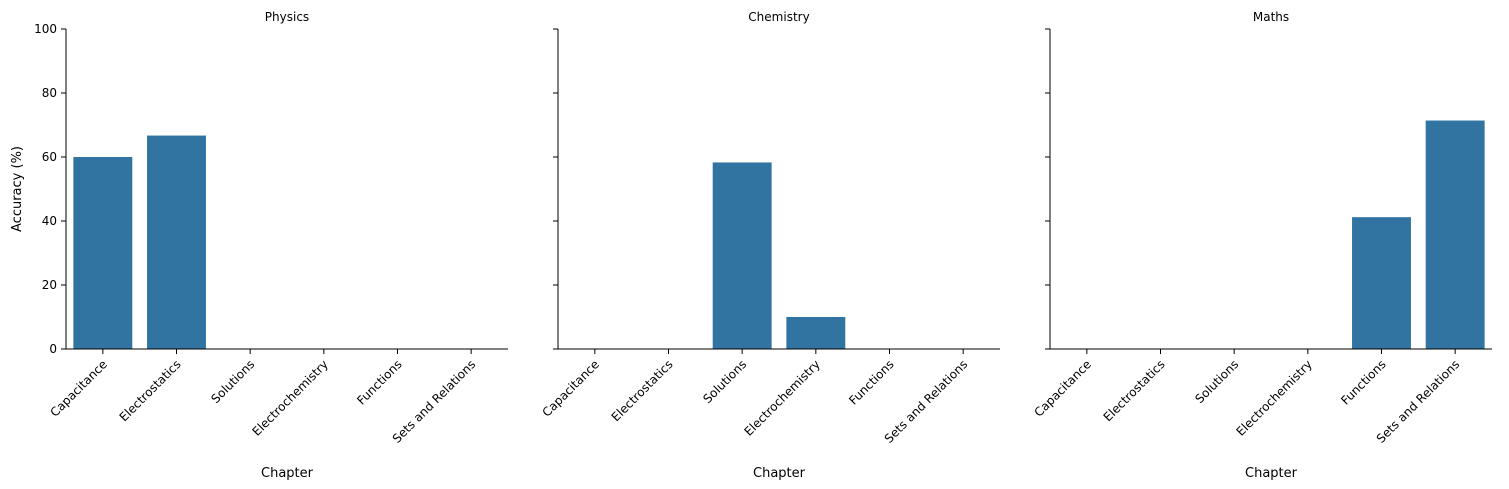 This screenshot has height=489, width=1509. What do you see at coordinates (287, 17) in the screenshot?
I see `panel-title: Physics` at bounding box center [287, 17].